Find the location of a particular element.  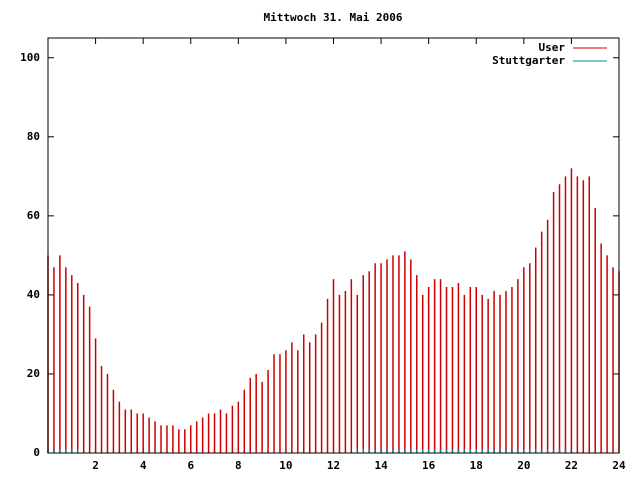

x-tick-label: 20 is located at coordinates (523, 465).